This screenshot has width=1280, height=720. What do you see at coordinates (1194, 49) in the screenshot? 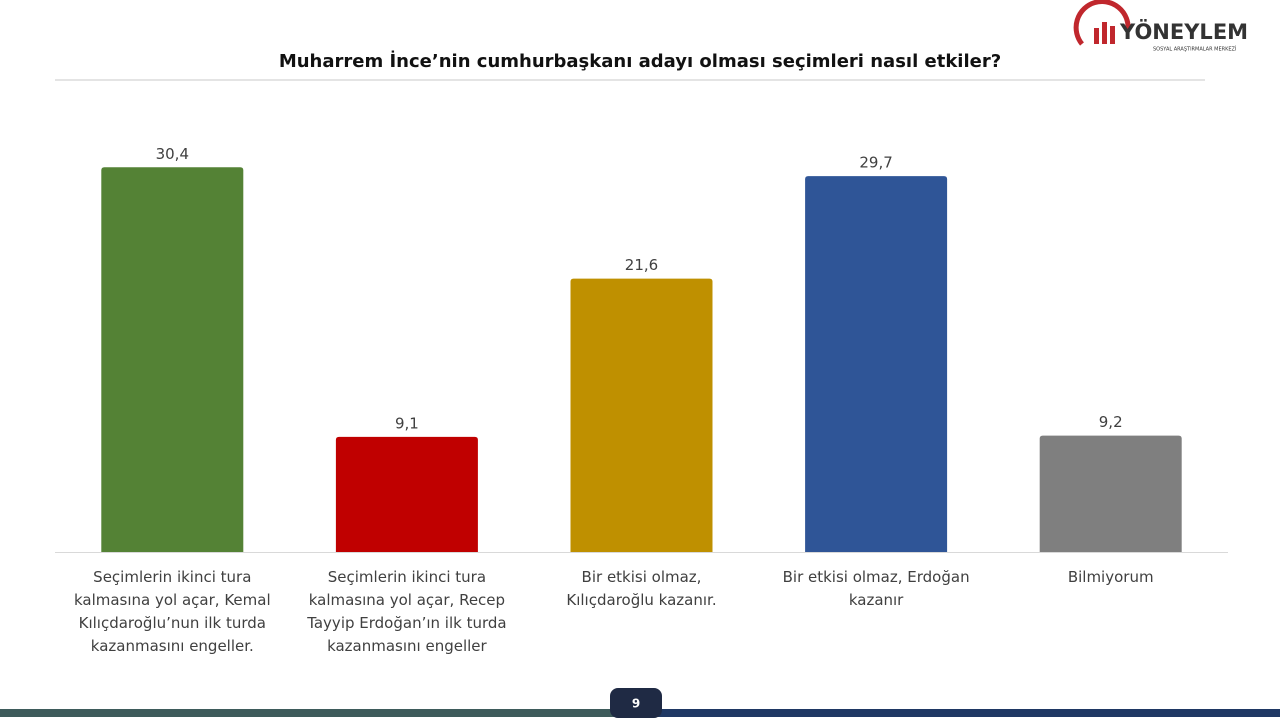
I see `logo-subtitle: SOSYAL ARAŞTIRMALAR MERKEZİ` at bounding box center [1194, 49].